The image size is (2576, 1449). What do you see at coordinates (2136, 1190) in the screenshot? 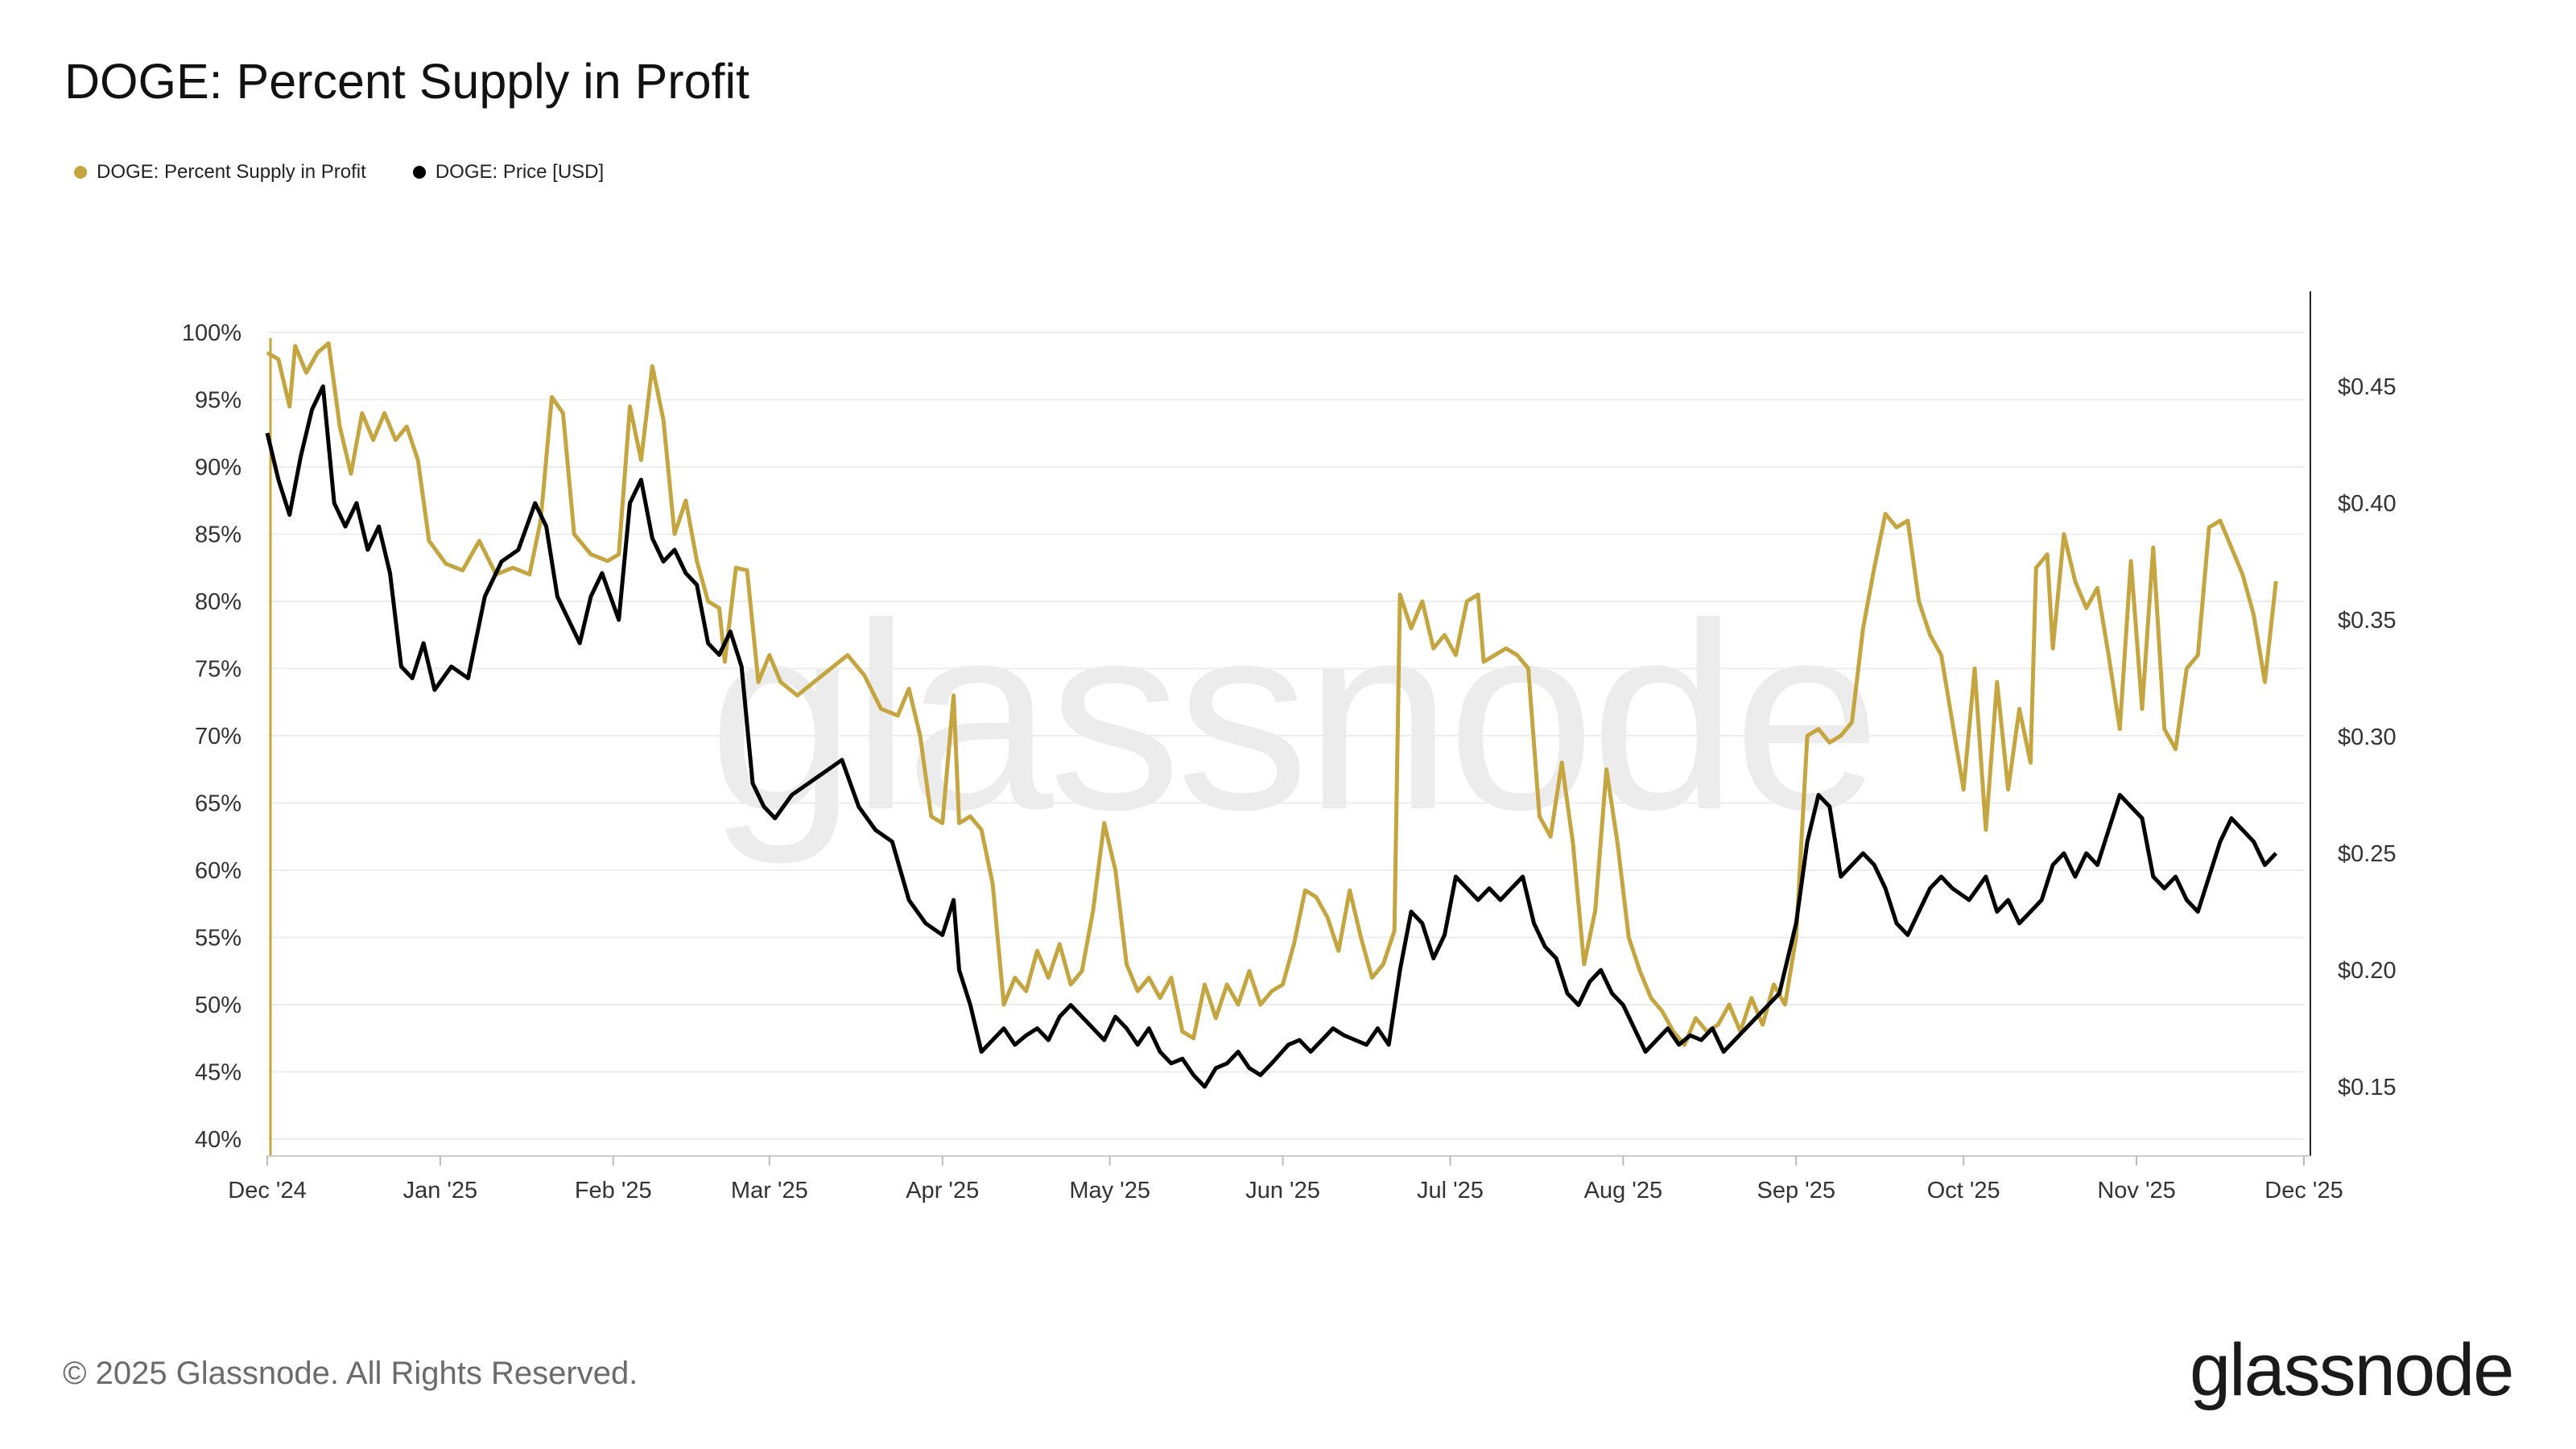
I see `x-tick-label: Nov '25` at bounding box center [2136, 1190].